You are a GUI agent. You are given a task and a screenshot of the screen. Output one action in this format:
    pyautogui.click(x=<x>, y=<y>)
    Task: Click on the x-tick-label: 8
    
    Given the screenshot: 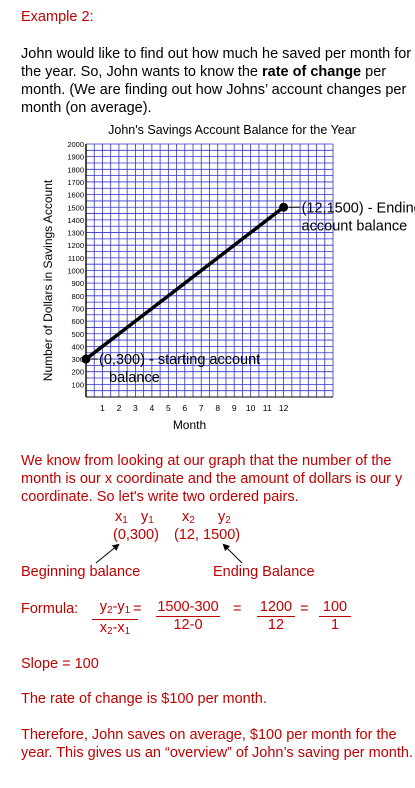 What is the action you would take?
    pyautogui.click(x=217, y=408)
    